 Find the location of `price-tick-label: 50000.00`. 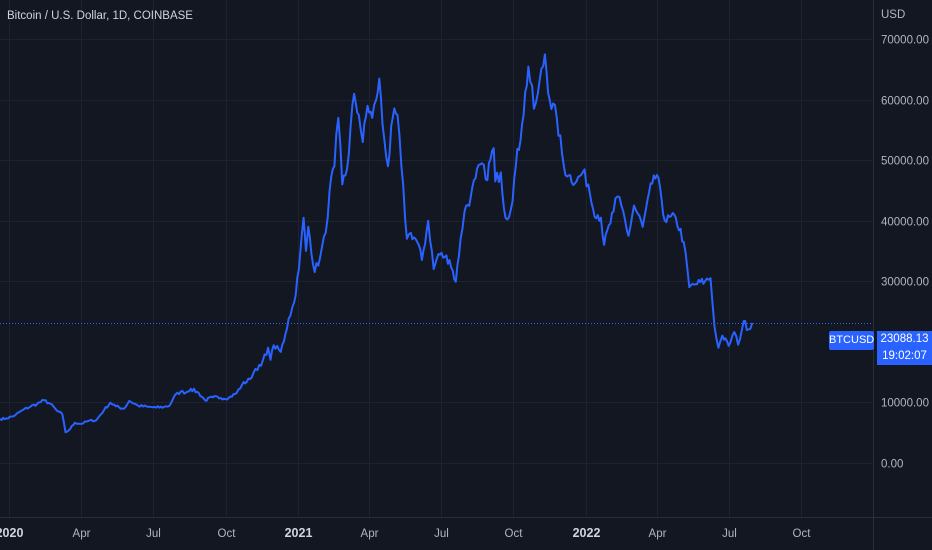

price-tick-label: 50000.00 is located at coordinates (905, 162).